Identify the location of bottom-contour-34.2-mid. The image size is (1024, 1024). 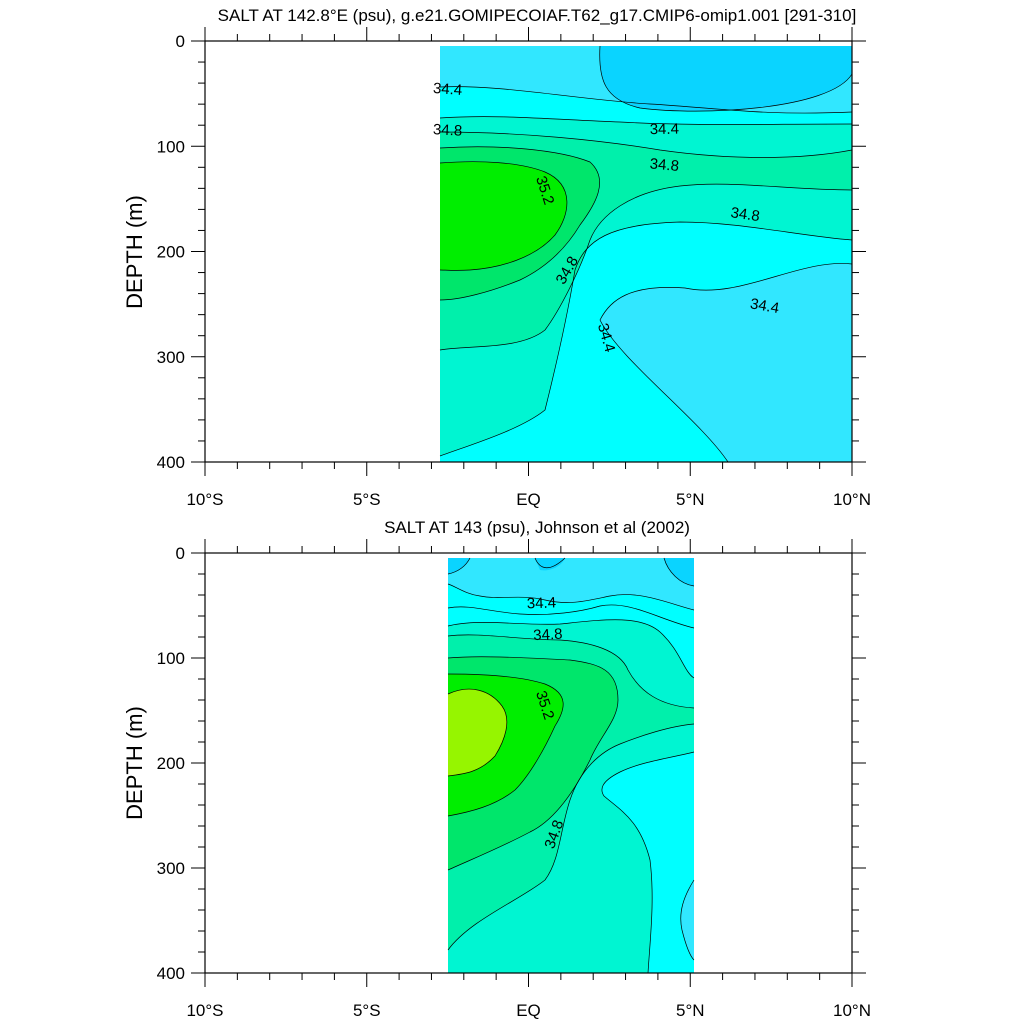
(550, 563).